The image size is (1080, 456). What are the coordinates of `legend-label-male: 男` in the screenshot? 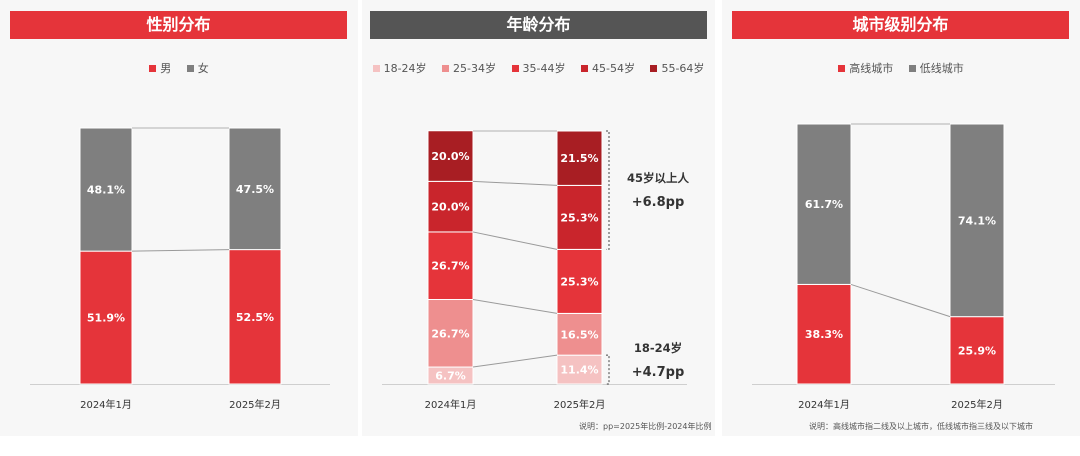 It's located at (166, 68).